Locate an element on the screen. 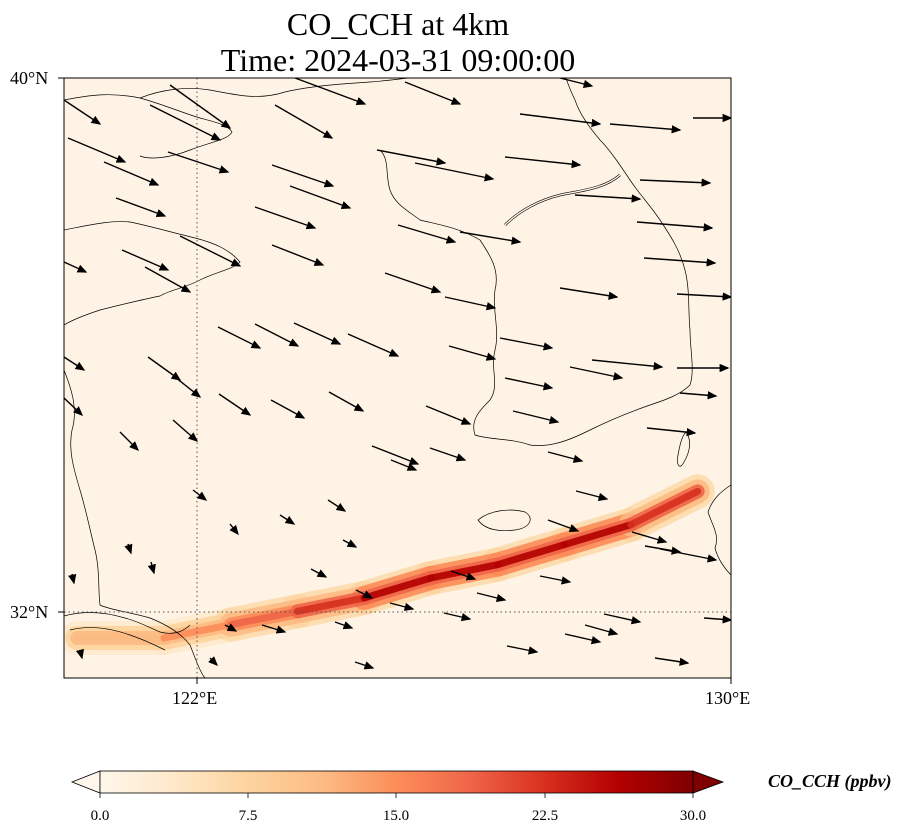  coastline-jeju is located at coordinates (504, 520).